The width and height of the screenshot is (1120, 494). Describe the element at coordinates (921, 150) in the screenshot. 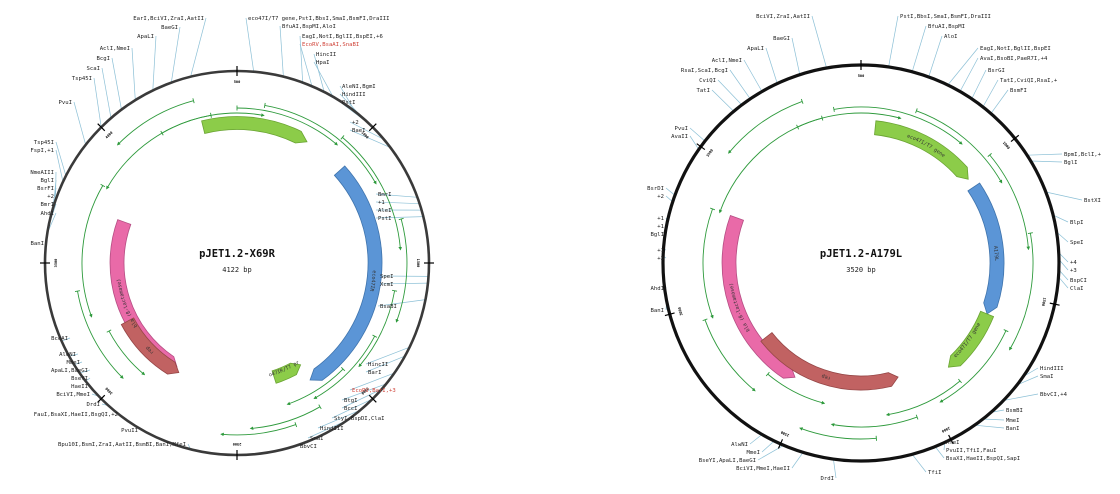

I see `feature-eco47-top-arrow` at that location.